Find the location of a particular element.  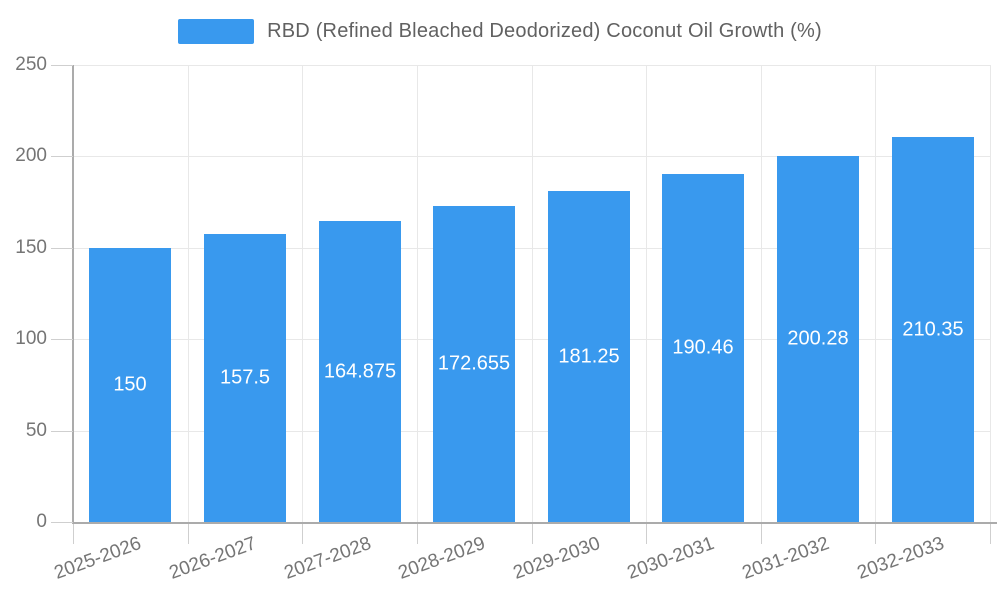

x-tick-label: 2027-2028 is located at coordinates (328, 558).